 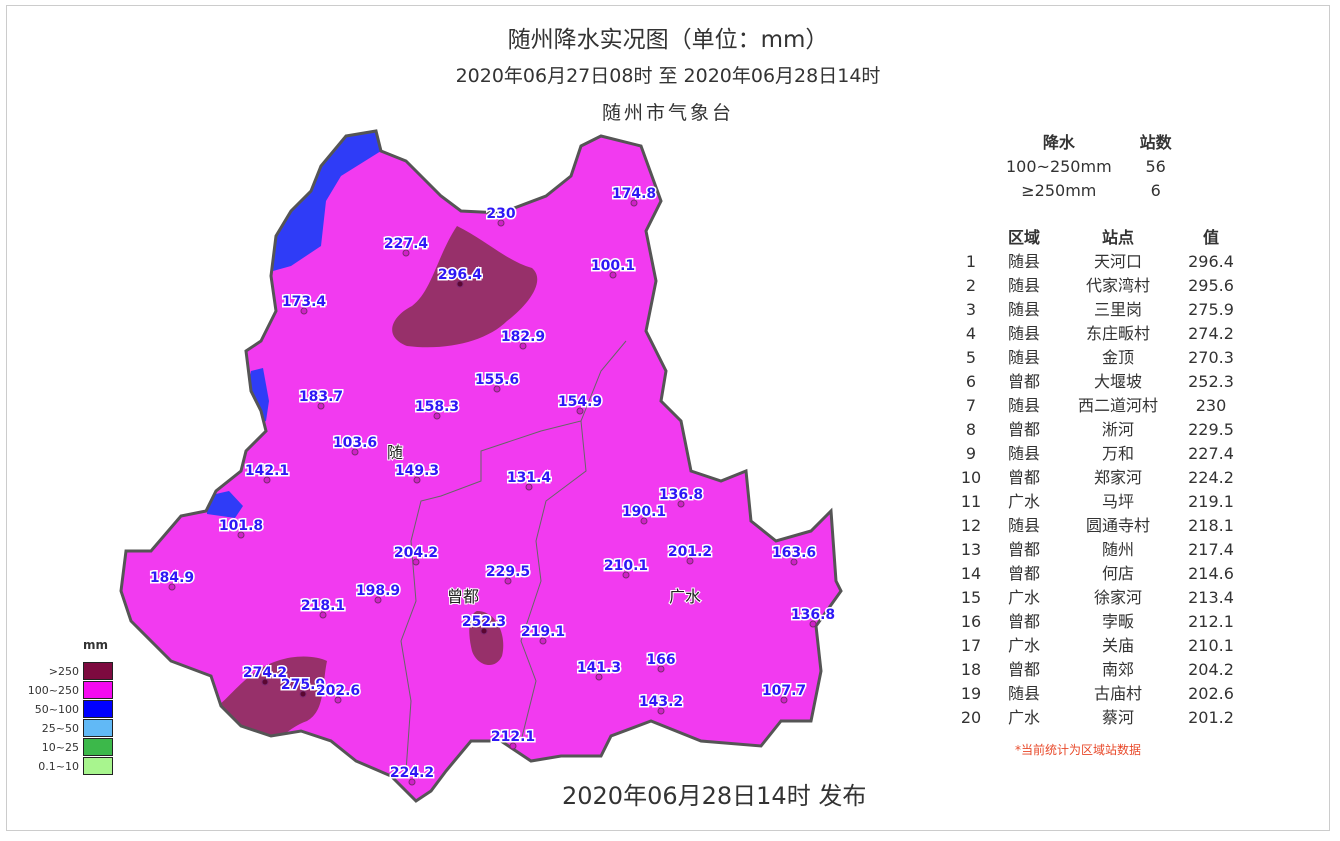 I want to click on table-cell: 7, so click(x=971, y=405).